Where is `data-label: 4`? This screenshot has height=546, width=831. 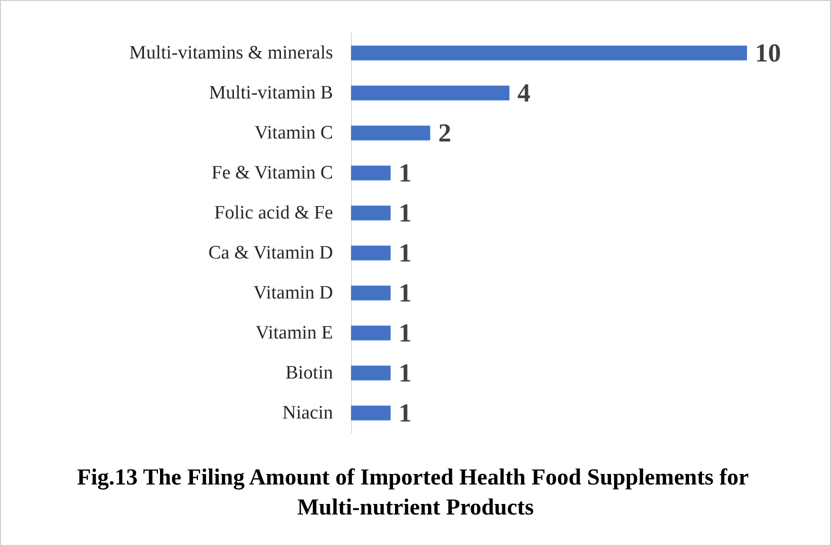
data-label: 4 is located at coordinates (523, 93).